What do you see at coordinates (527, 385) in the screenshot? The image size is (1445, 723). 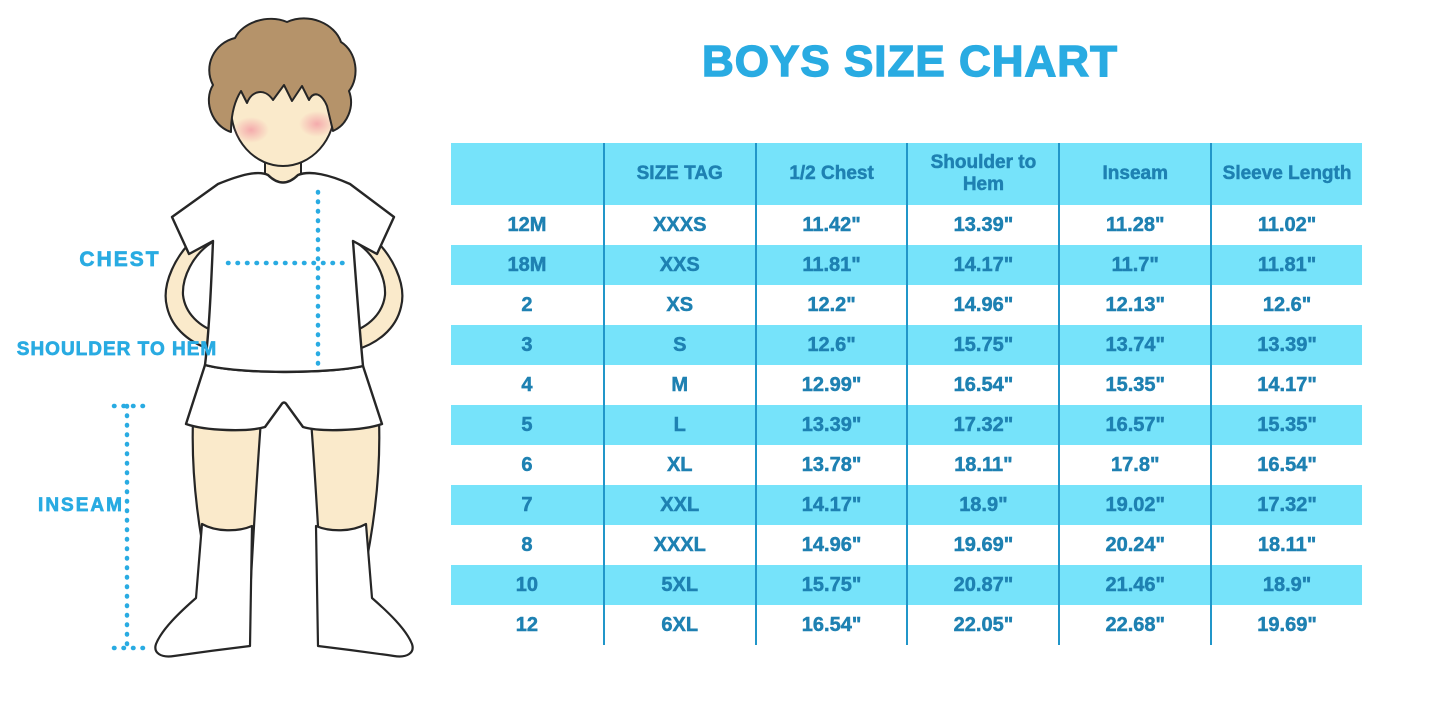 I see `row-size-label: 4` at bounding box center [527, 385].